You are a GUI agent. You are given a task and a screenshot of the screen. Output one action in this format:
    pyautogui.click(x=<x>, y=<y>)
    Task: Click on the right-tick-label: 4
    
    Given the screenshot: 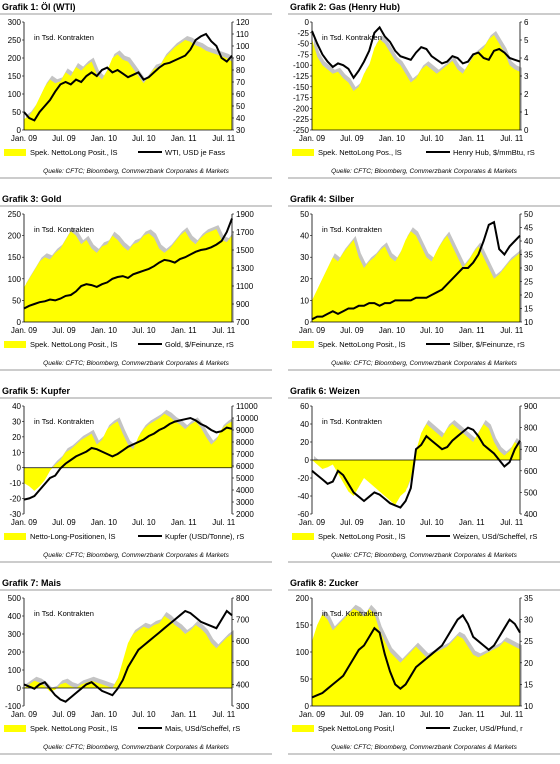 What is the action you would take?
    pyautogui.click(x=526, y=58)
    